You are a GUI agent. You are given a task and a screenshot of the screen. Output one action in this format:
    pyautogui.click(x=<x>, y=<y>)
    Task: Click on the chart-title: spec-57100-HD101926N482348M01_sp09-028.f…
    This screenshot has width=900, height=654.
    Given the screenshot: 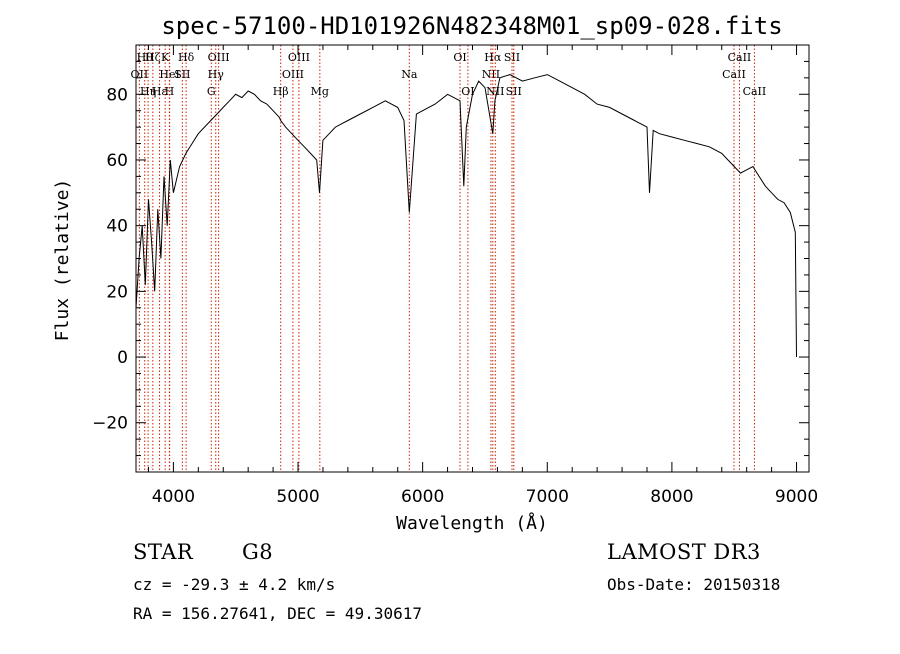 What is the action you would take?
    pyautogui.click(x=471, y=26)
    